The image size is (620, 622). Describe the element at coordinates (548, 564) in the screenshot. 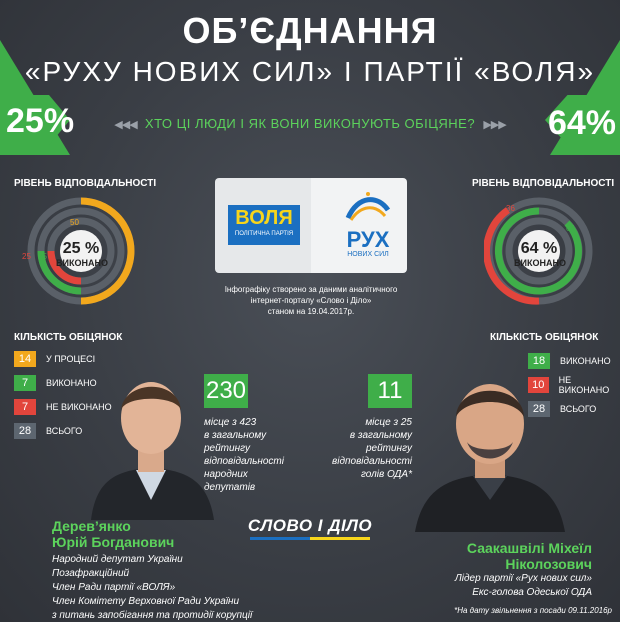

I see `name-line: Ніколозович` at that location.